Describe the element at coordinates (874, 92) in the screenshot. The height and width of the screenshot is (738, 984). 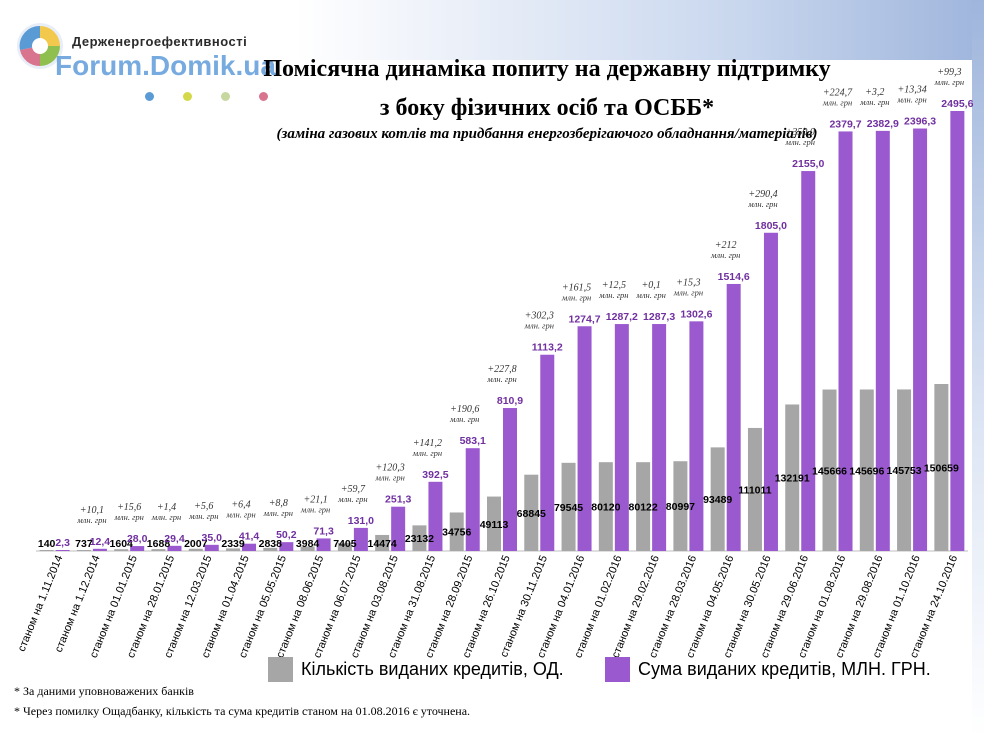
I see `increment-label: +3,2` at that location.